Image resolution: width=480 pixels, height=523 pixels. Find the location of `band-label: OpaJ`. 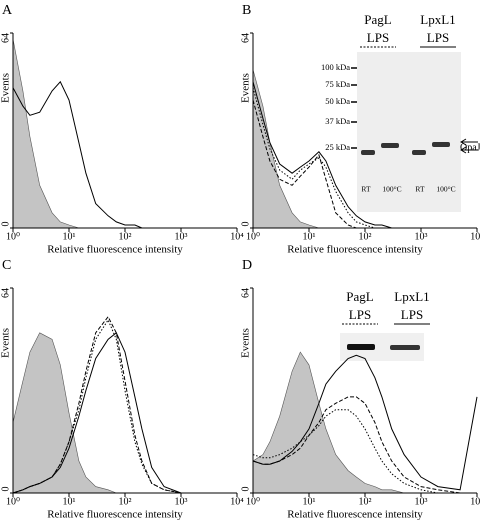

band-label: OpaJ is located at coordinates (470, 147).